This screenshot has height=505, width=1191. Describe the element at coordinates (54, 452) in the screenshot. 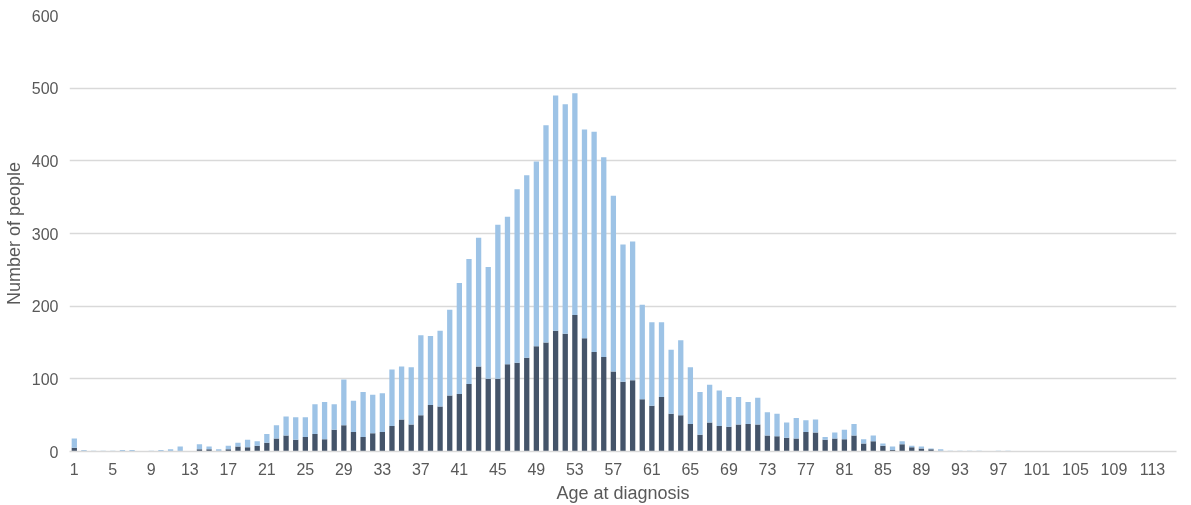

I see `y-tick-label: 0` at that location.